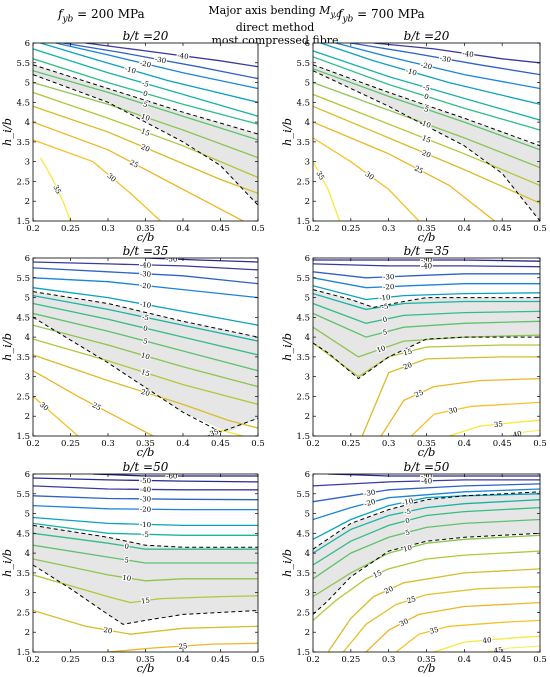  Describe the element at coordinates (171, 476) in the screenshot. I see `contour-label-0: -60` at that location.